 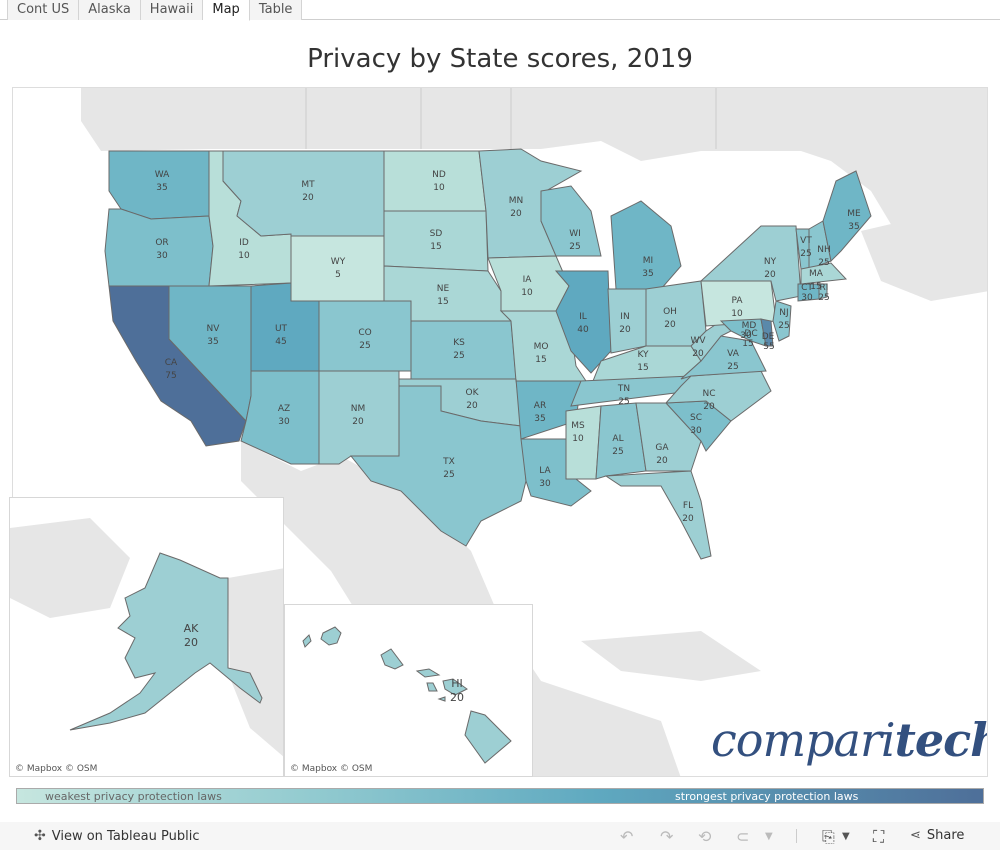 I want to click on svg-text: SD, so click(x=436, y=234).